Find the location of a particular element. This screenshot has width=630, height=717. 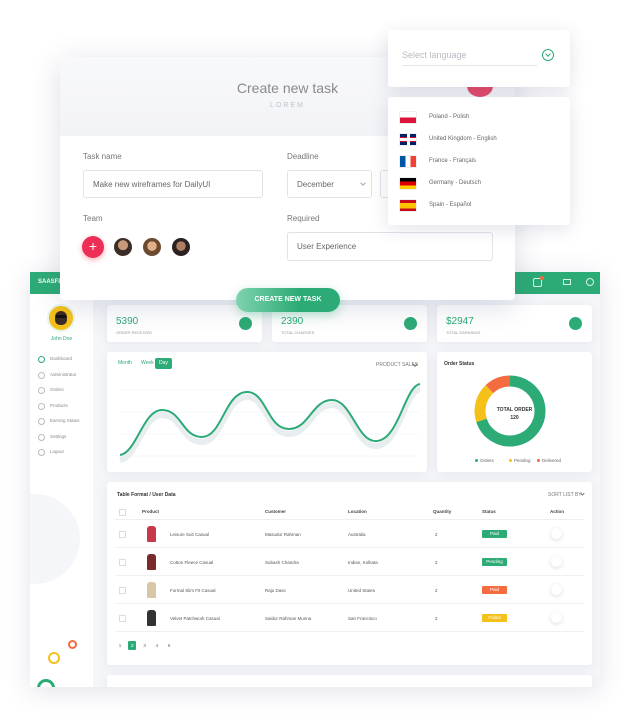

menu-item: Orders is located at coordinates (57, 389).